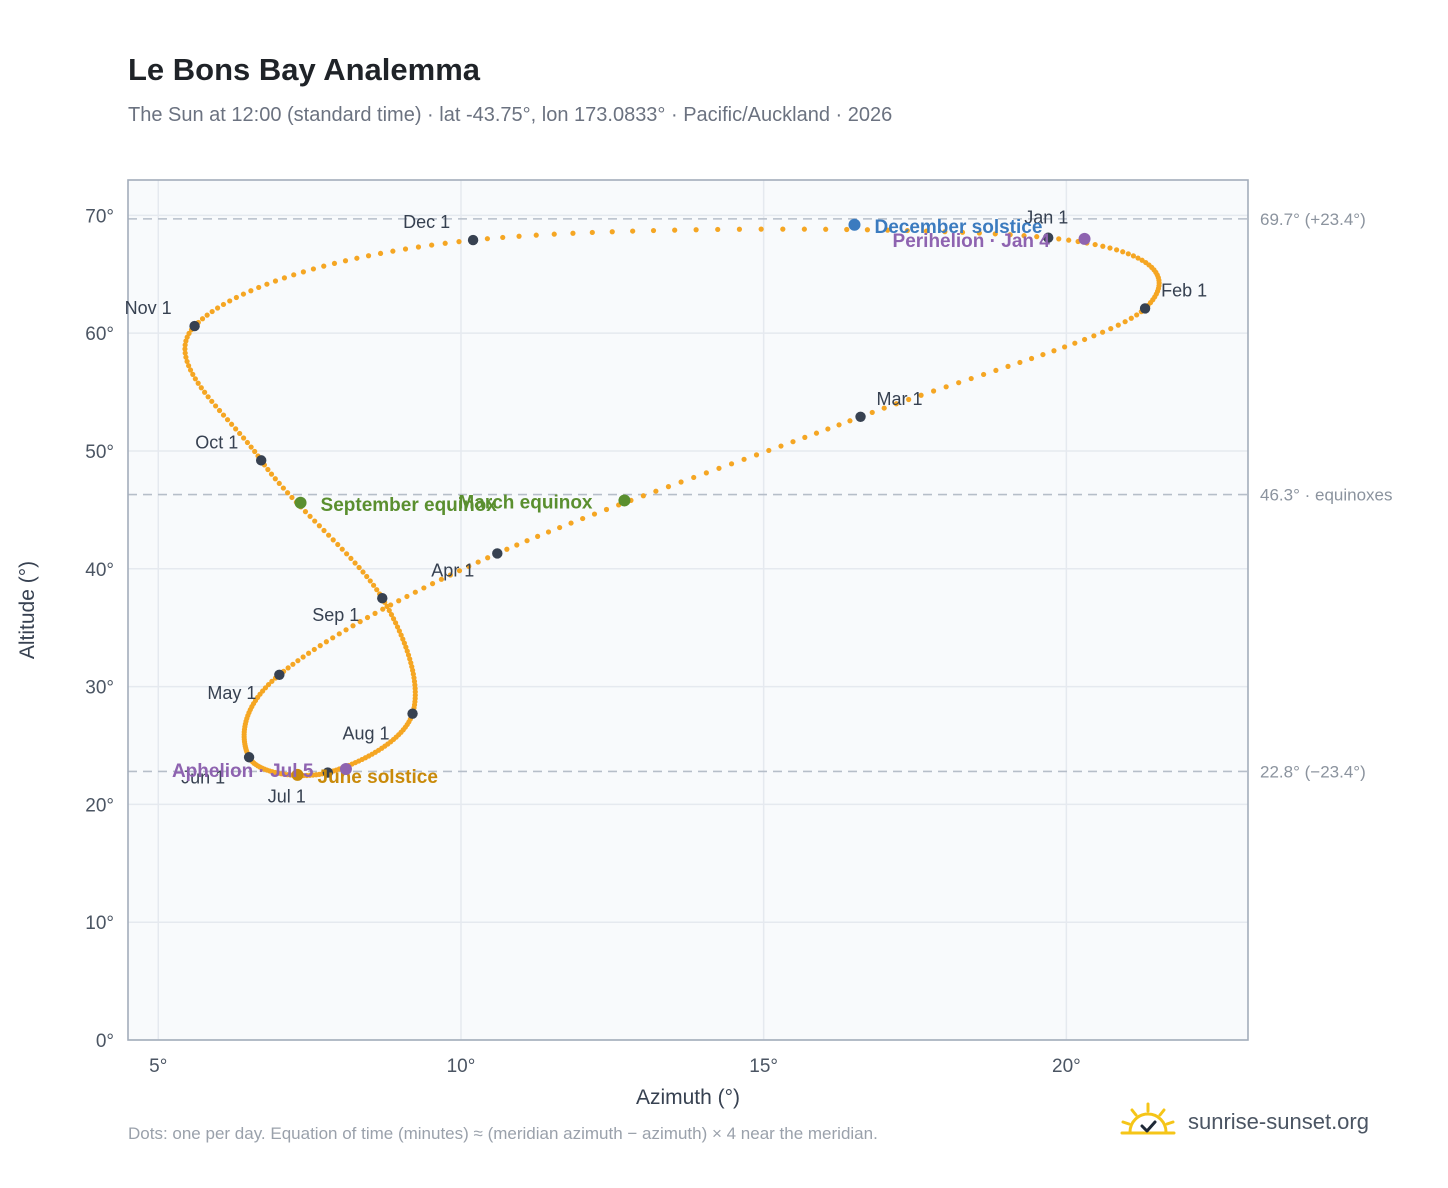  What do you see at coordinates (99, 216) in the screenshot?
I see `y-tick-label: 70°` at bounding box center [99, 216].